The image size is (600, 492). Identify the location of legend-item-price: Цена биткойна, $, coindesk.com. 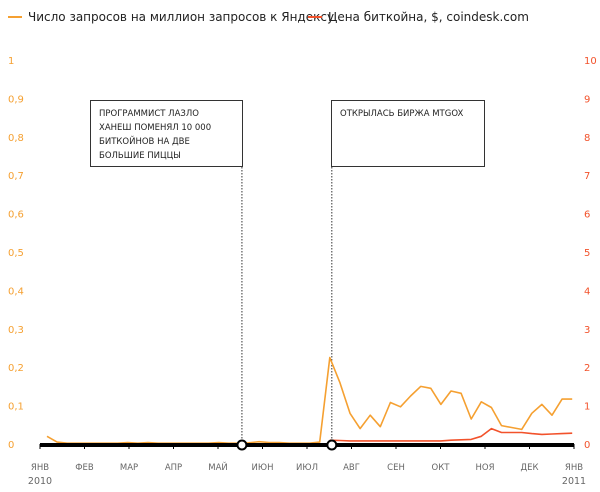
(418, 17).